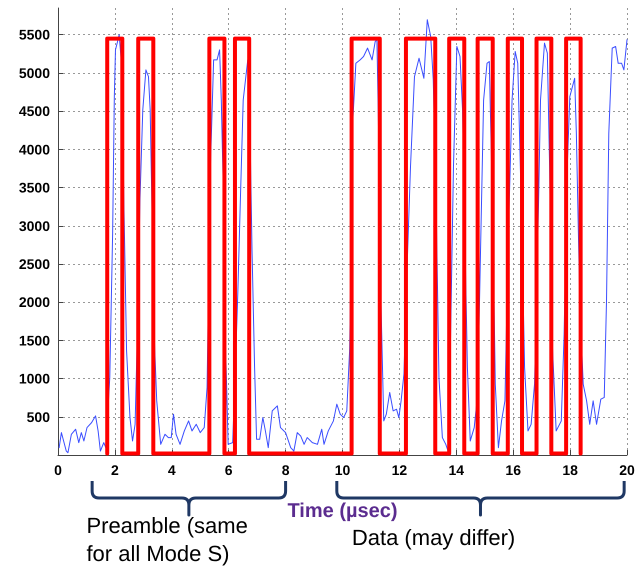 The image size is (641, 578). Describe the element at coordinates (400, 470) in the screenshot. I see `x-tick-label: 12` at that location.